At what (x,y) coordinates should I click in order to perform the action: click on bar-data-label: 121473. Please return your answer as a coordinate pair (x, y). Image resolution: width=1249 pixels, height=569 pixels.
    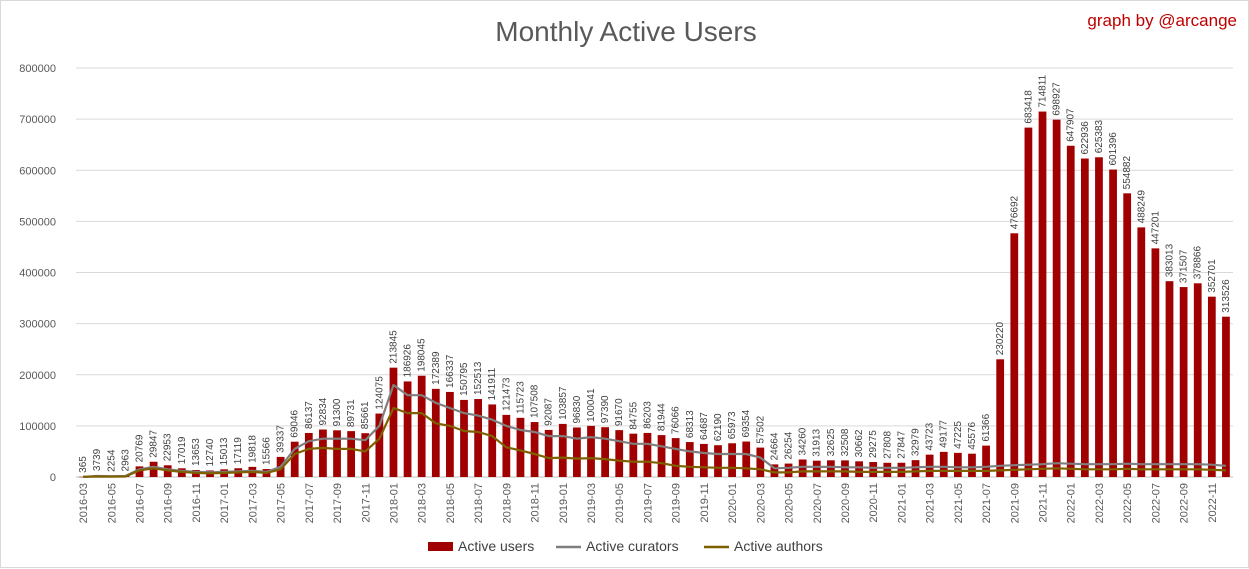
    Looking at the image, I should click on (506, 394).